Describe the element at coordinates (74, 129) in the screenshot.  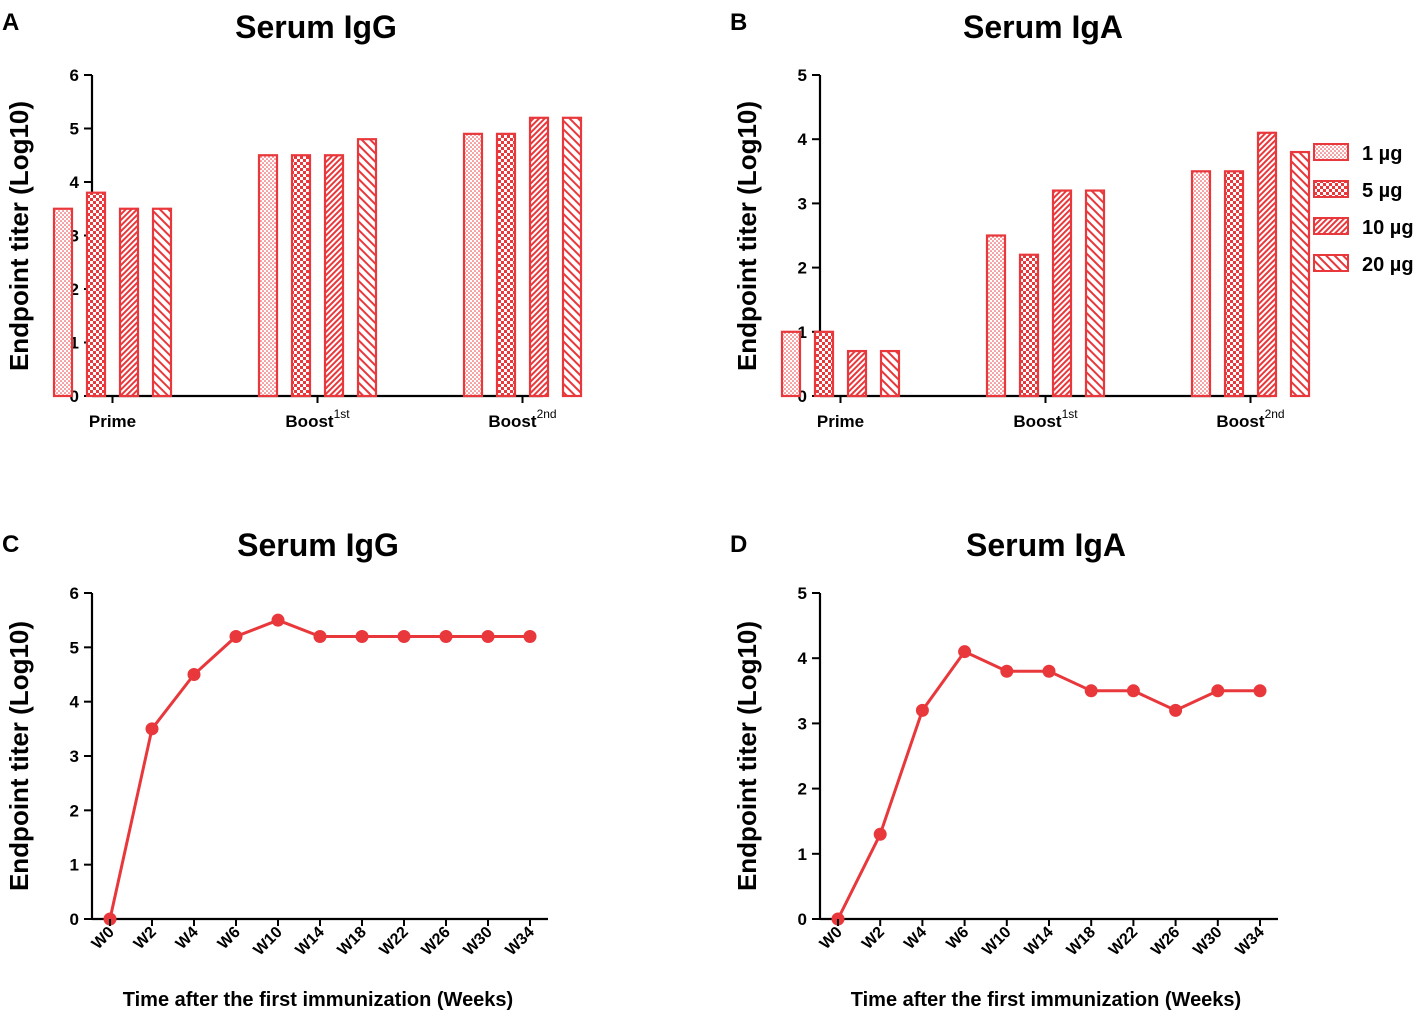
I see `y-tick-label-a-5: 5` at that location.